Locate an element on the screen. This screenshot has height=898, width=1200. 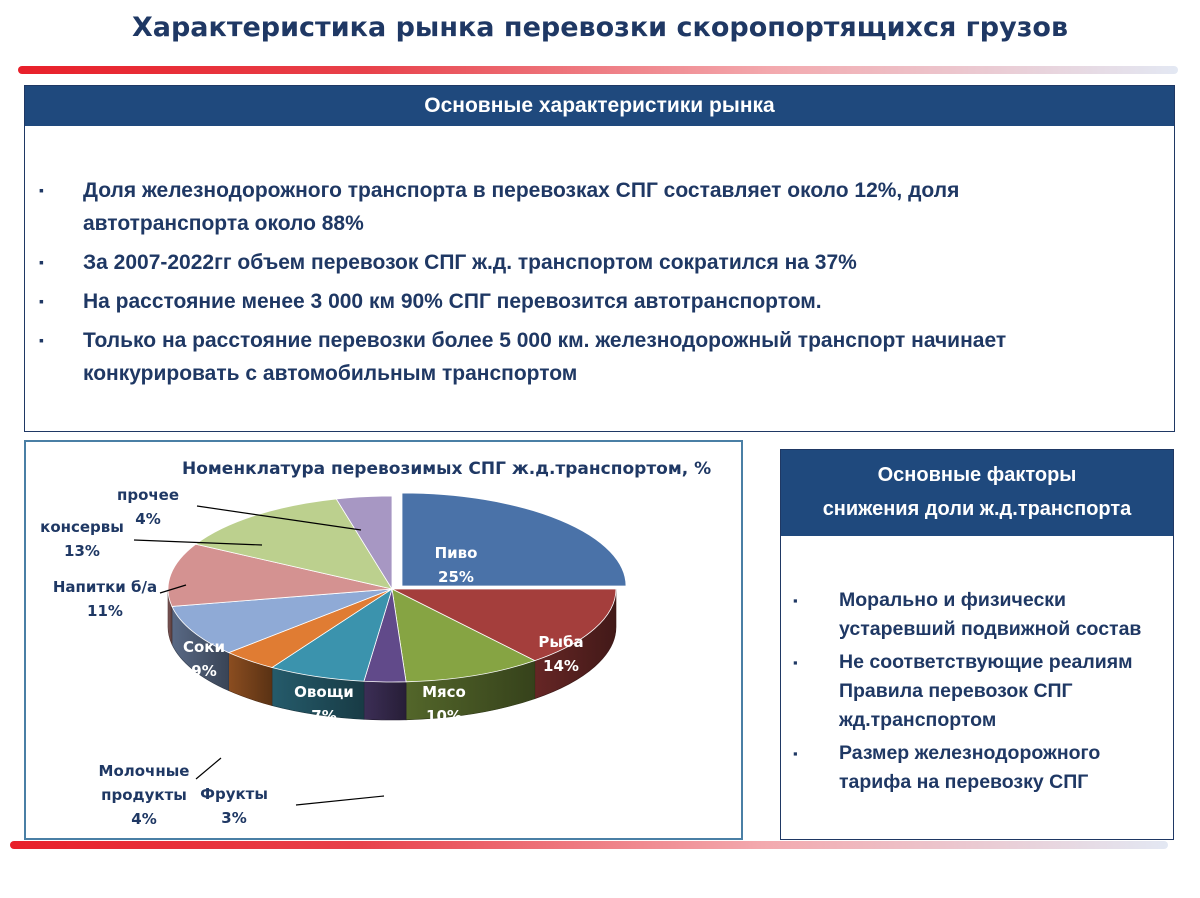
pie-tops is located at coordinates (397, 587).